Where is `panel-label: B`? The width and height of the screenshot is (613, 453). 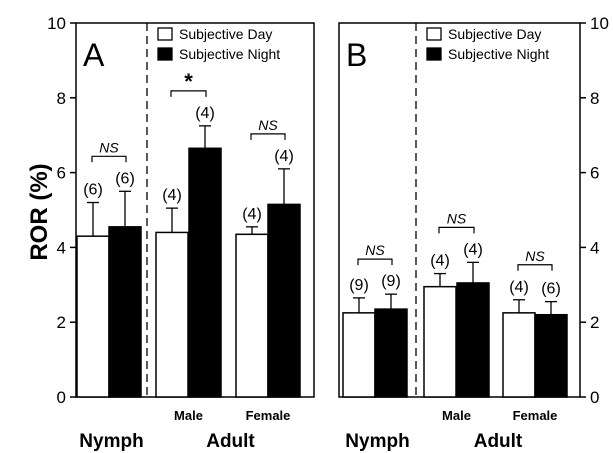 panel-label: B is located at coordinates (356, 55).